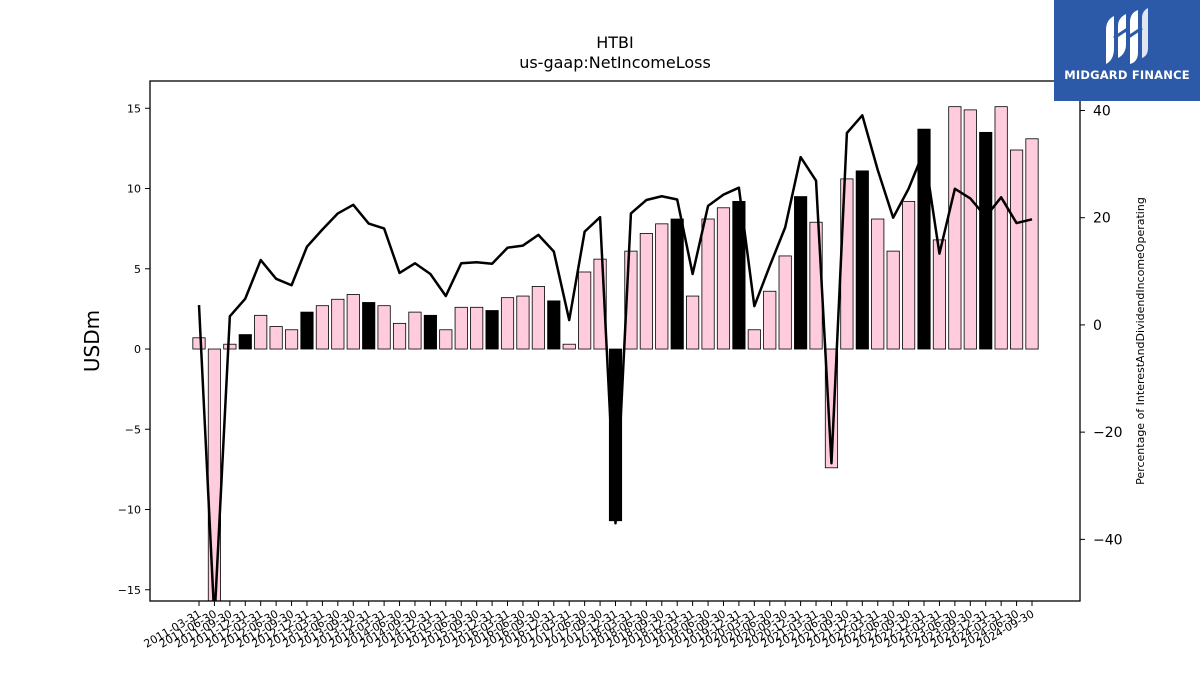 Image resolution: width=1200 pixels, height=675 pixels. I want to click on chart-subtitle: us-gaap:NetIncomeLoss, so click(615, 62).